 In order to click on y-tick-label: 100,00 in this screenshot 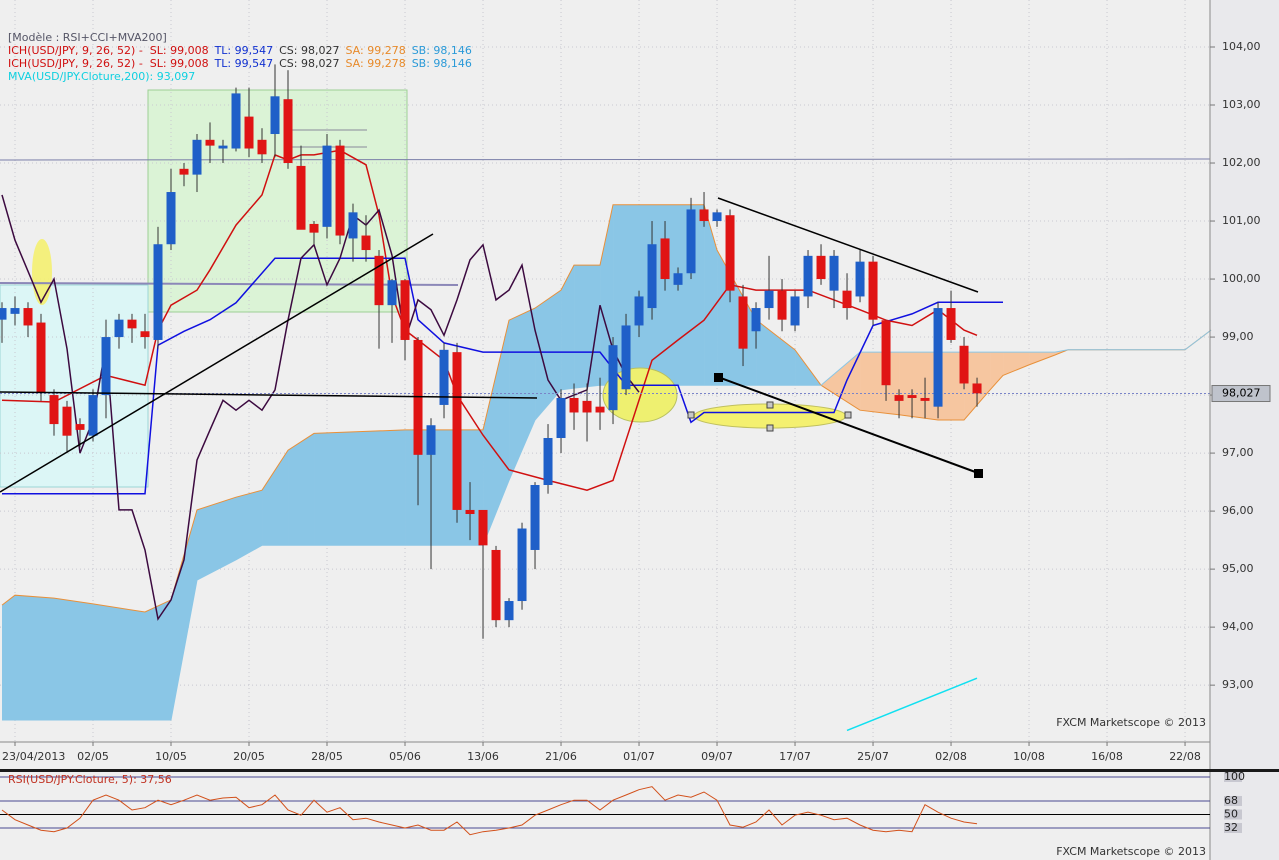, I will do `click(1241, 278)`.